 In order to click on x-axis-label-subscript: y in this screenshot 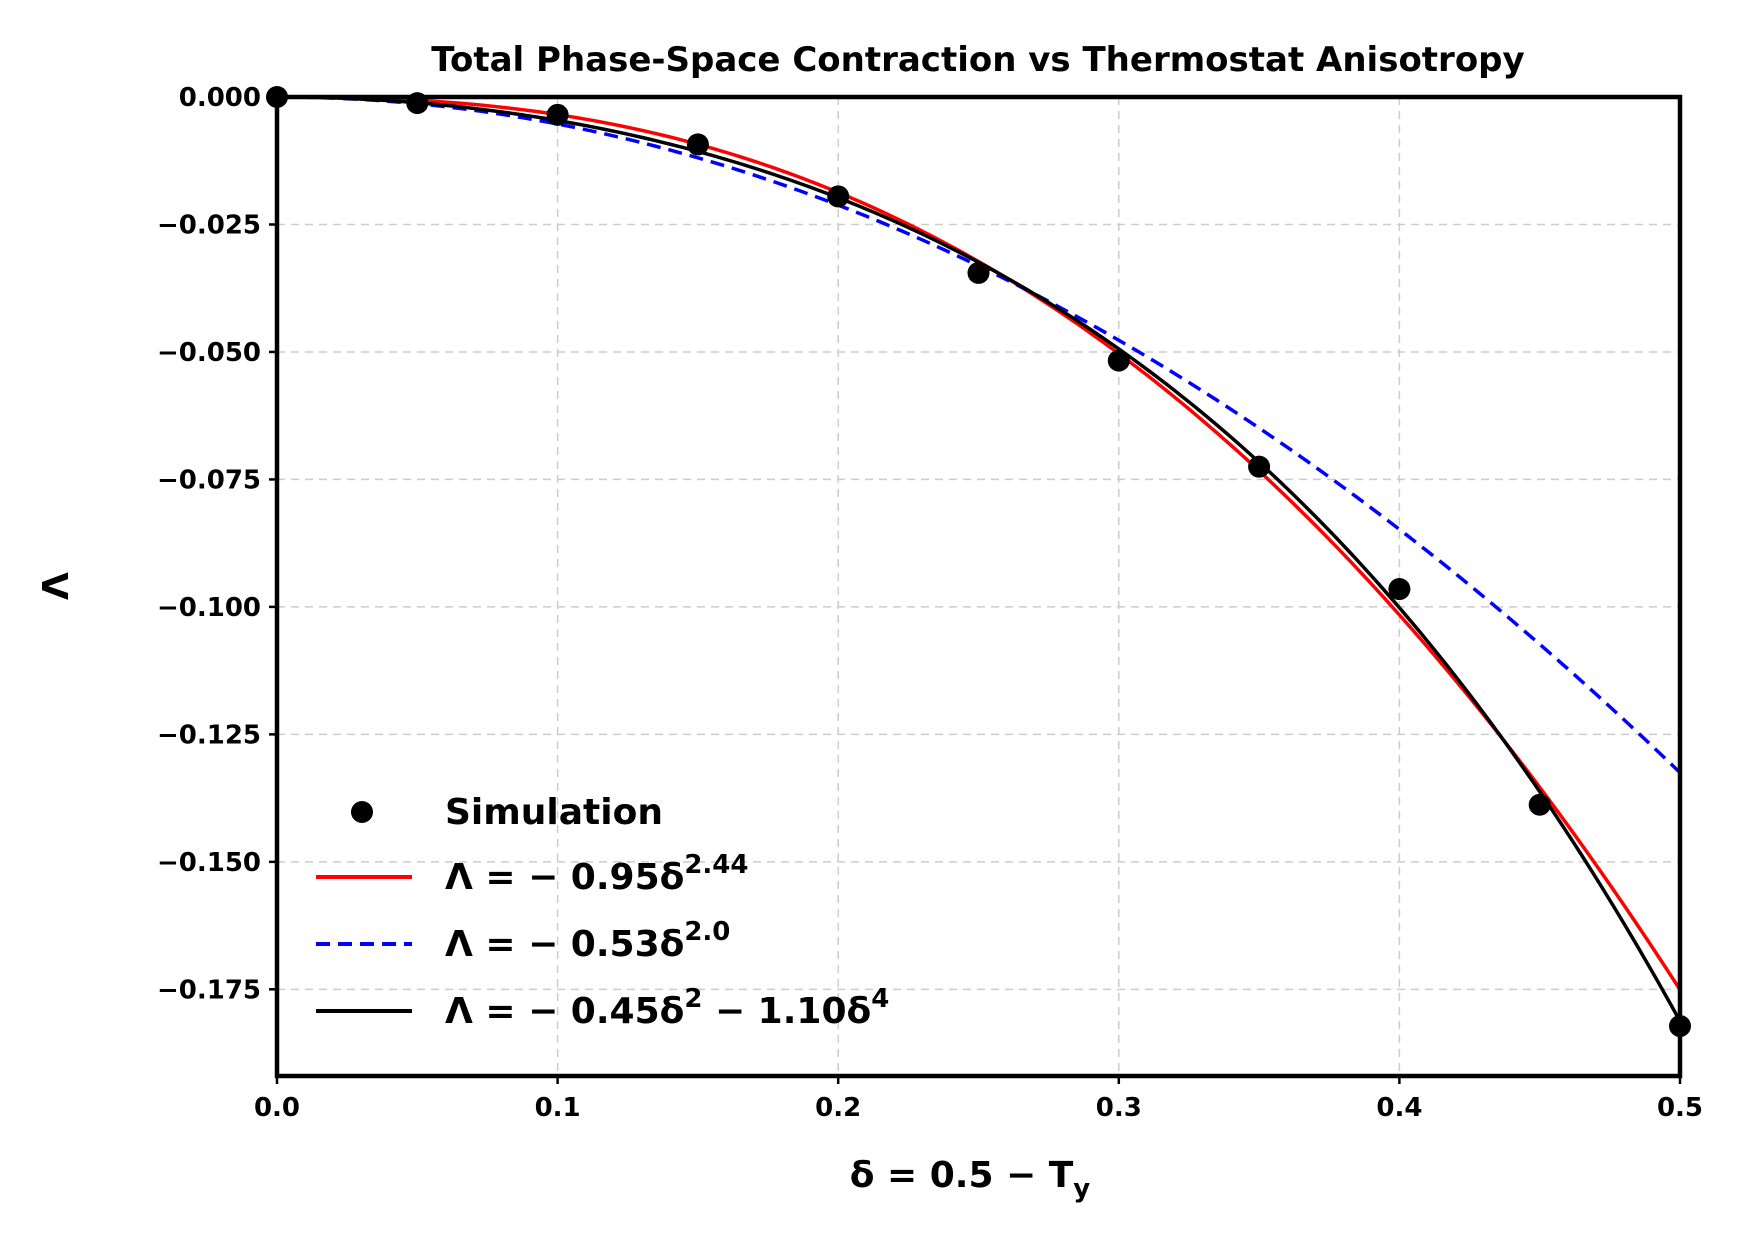, I will do `click(1081, 1189)`.